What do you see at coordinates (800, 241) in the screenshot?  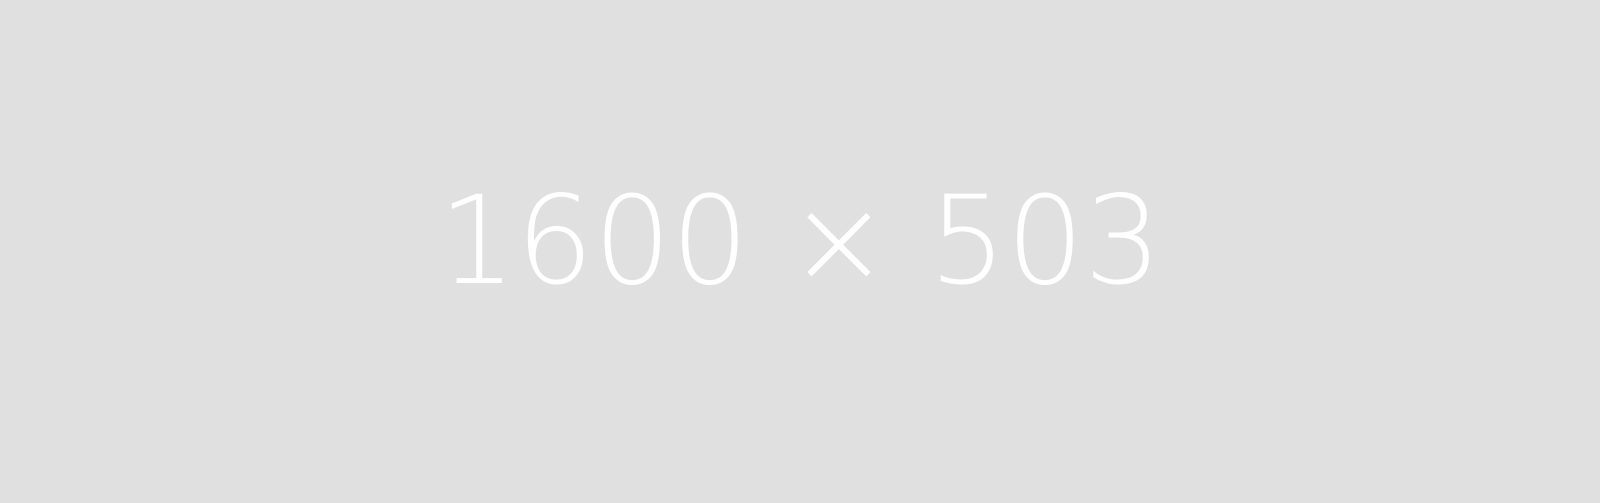 I see `placeholder-dimensions-label: 1600 × 503` at bounding box center [800, 241].